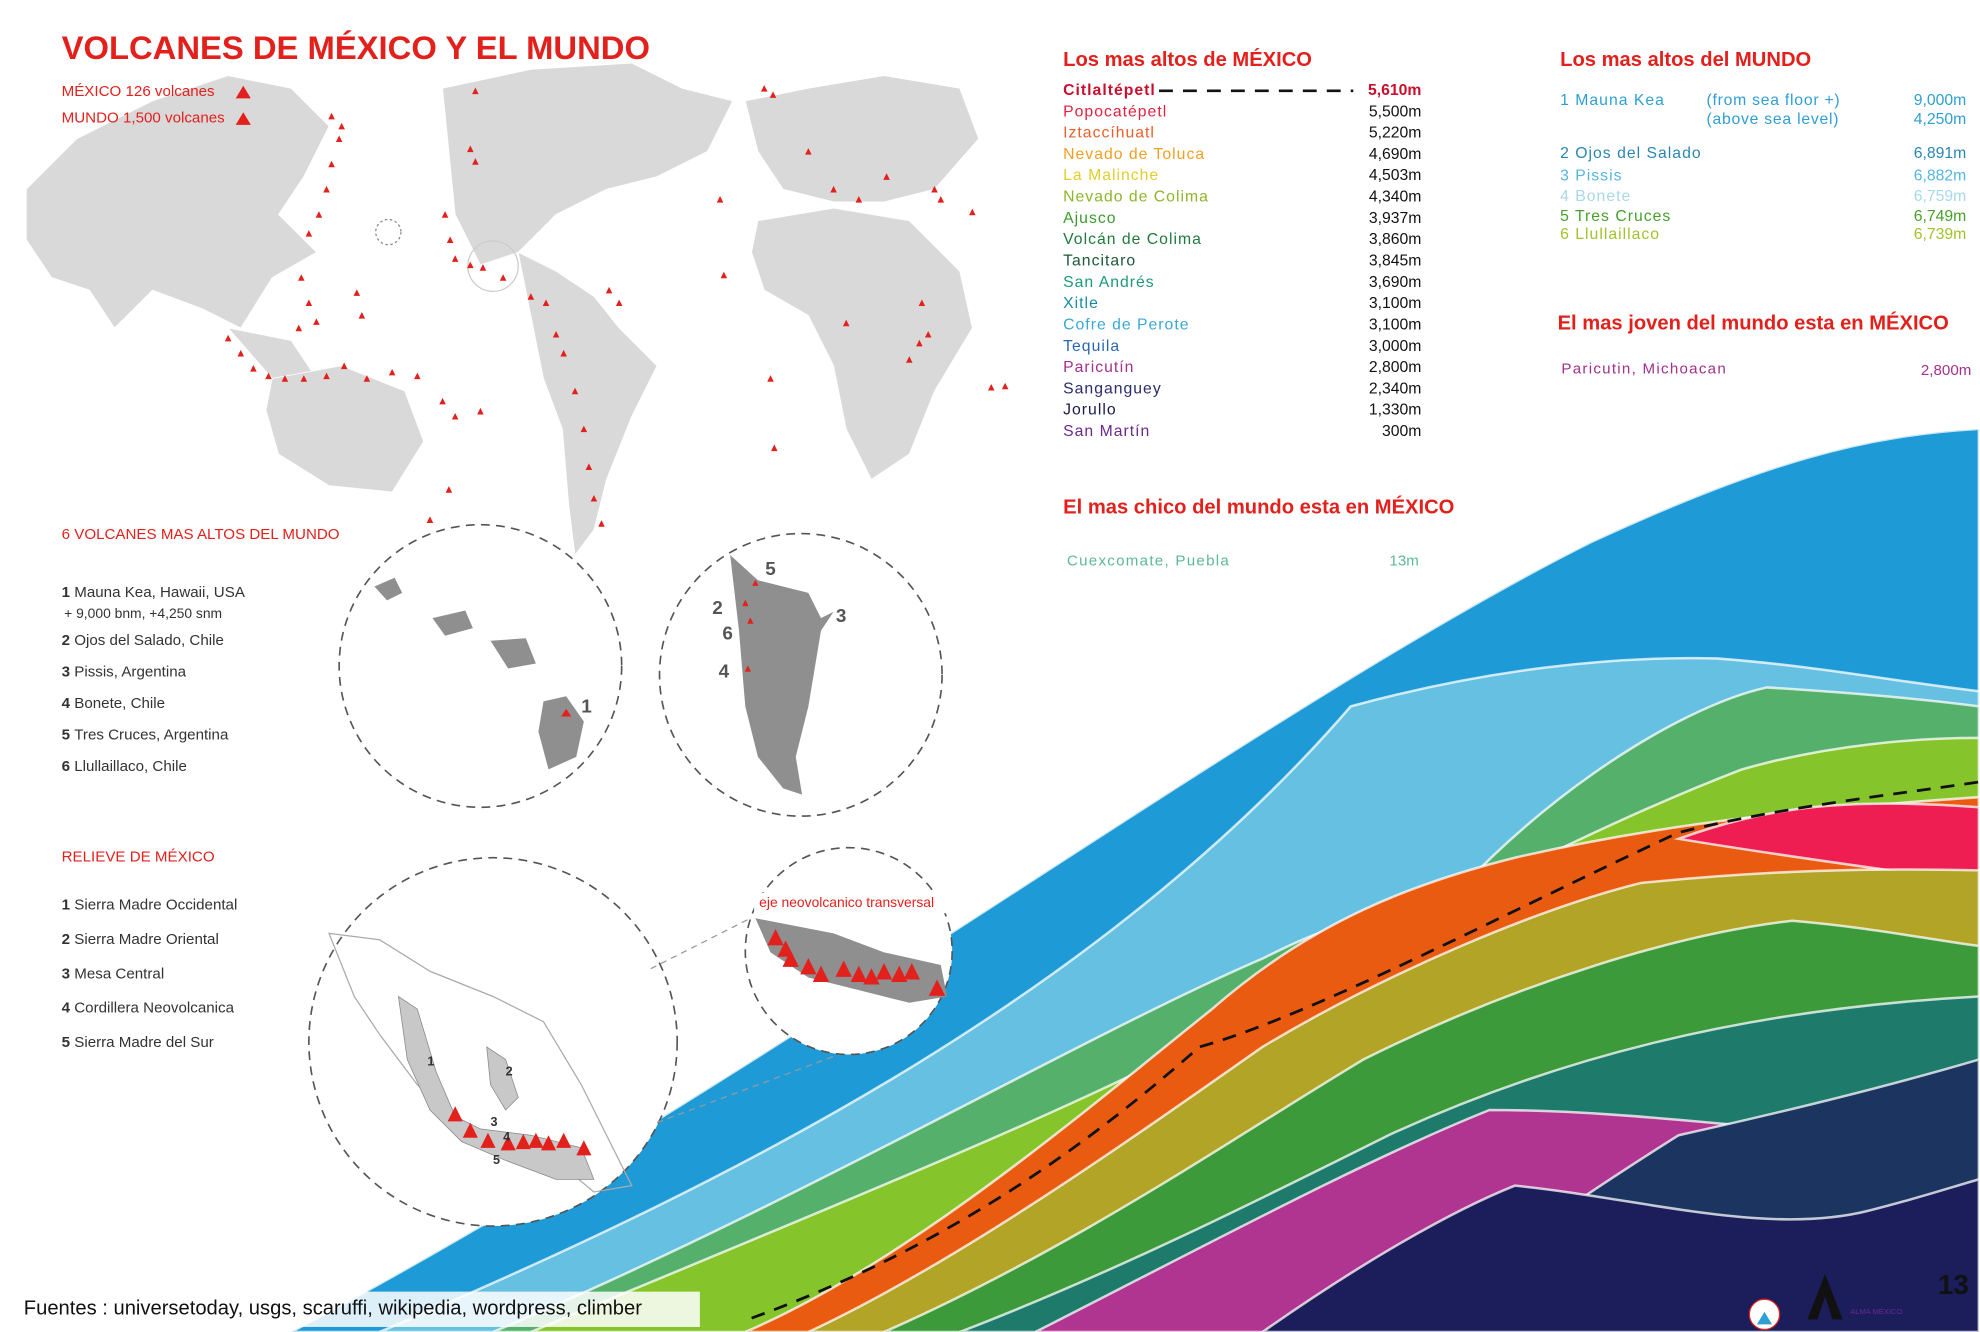 The height and width of the screenshot is (1332, 1980). What do you see at coordinates (1940, 119) in the screenshot?
I see `volcano-height: 4,250m` at bounding box center [1940, 119].